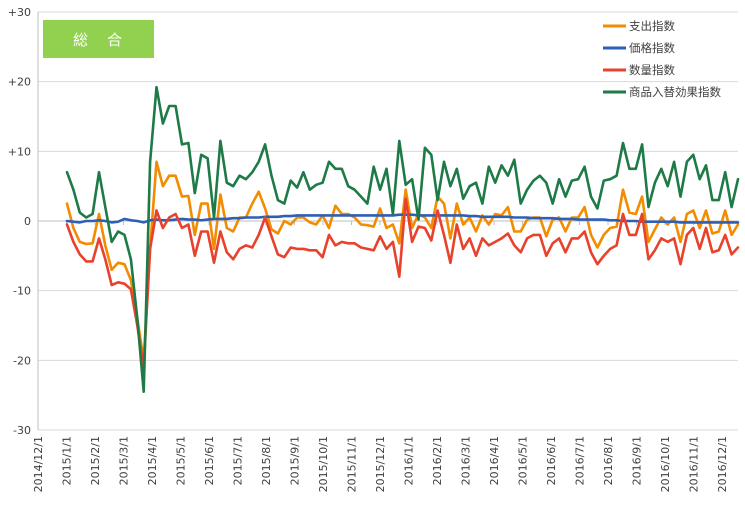  What do you see at coordinates (652, 70) in the screenshot?
I see `legend-label: 数量指数` at bounding box center [652, 70].